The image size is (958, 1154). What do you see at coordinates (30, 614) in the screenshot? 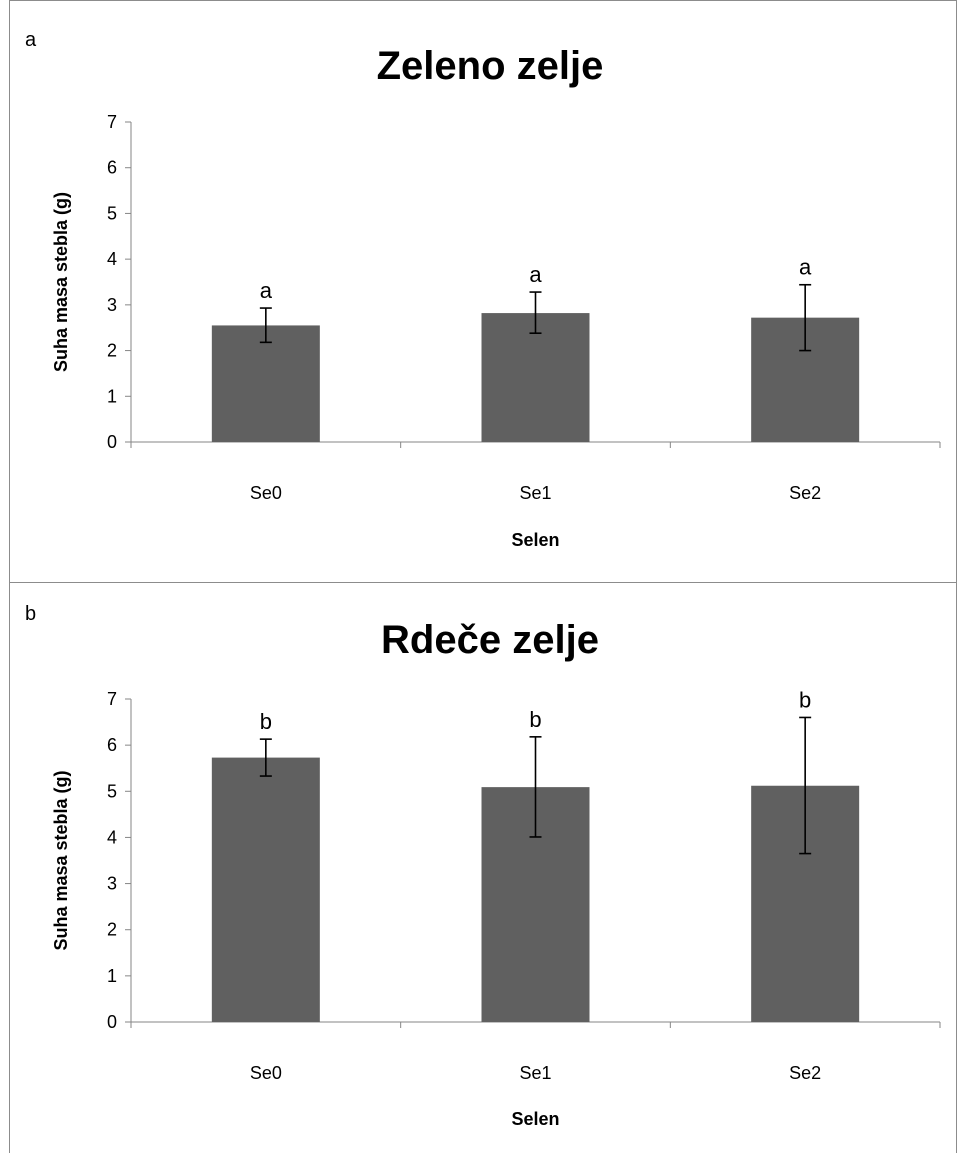
I see `panel-letter: b` at bounding box center [30, 614].